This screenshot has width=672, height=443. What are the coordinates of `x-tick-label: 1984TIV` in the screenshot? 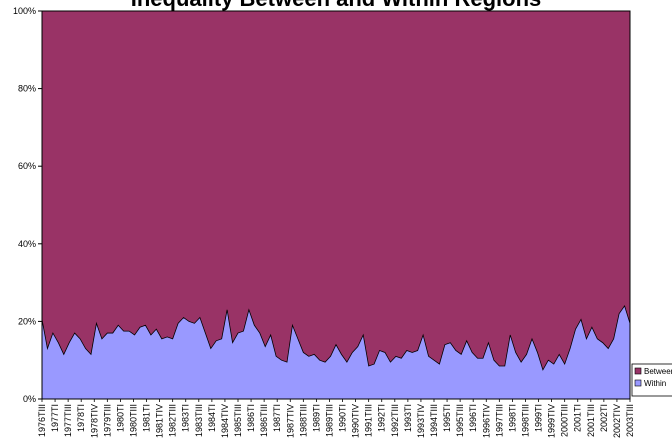 It's located at (225, 421).